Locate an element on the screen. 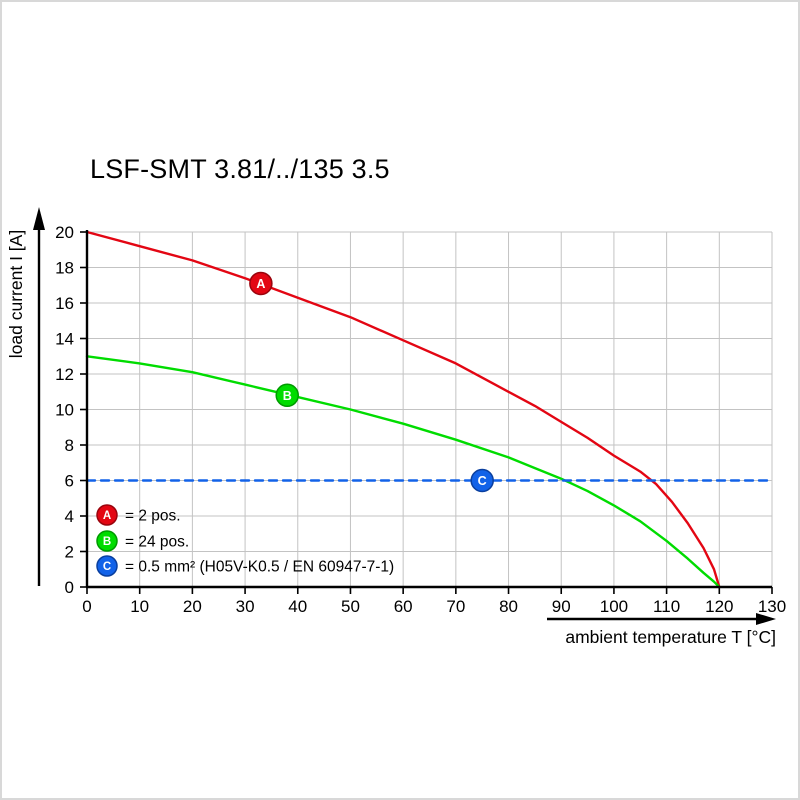  legend-label: = 24 pos. is located at coordinates (157, 542).